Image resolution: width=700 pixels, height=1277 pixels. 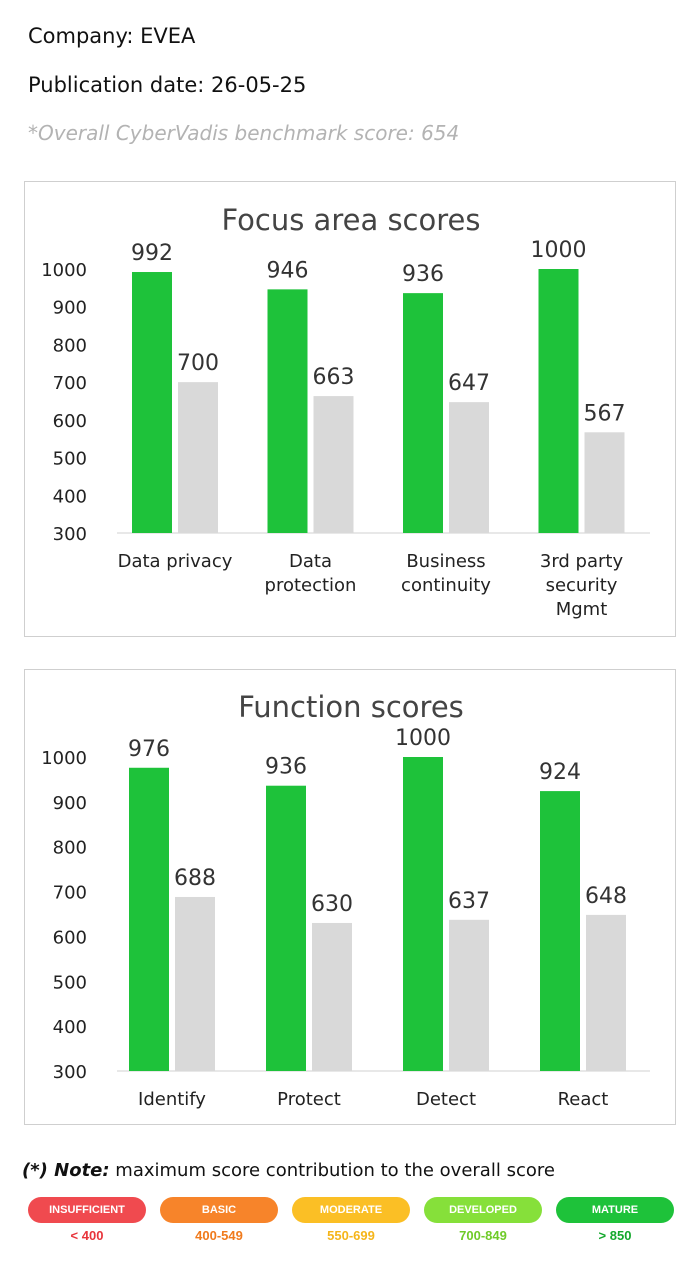 I want to click on category-label: React, so click(x=583, y=1099).